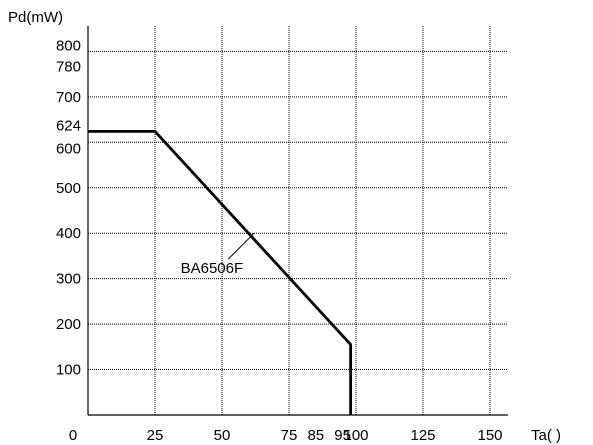  I want to click on y-tick-label: 700, so click(68, 97).